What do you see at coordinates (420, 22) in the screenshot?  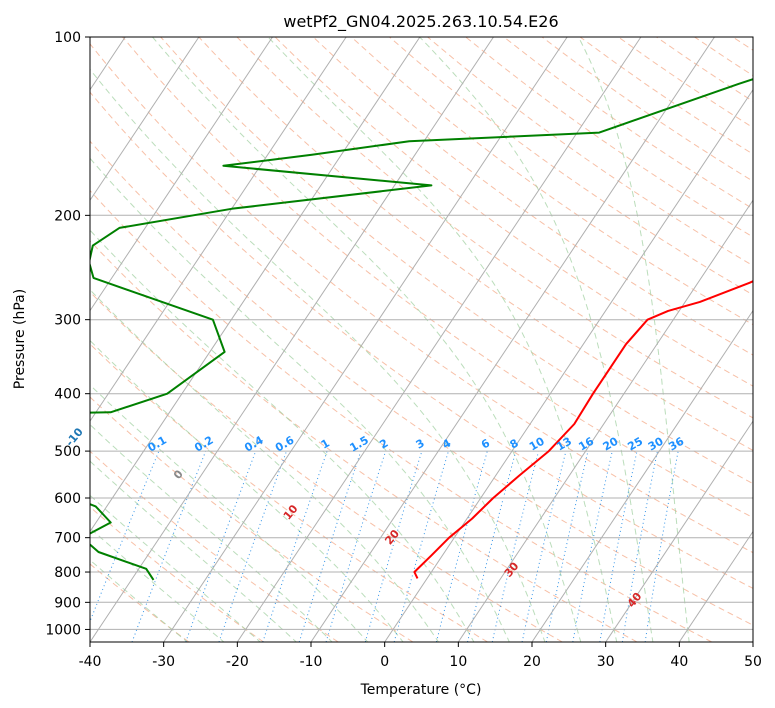 I see `chart-title: wetPf2_GN04.2025.263.10.54.E26` at bounding box center [420, 22].